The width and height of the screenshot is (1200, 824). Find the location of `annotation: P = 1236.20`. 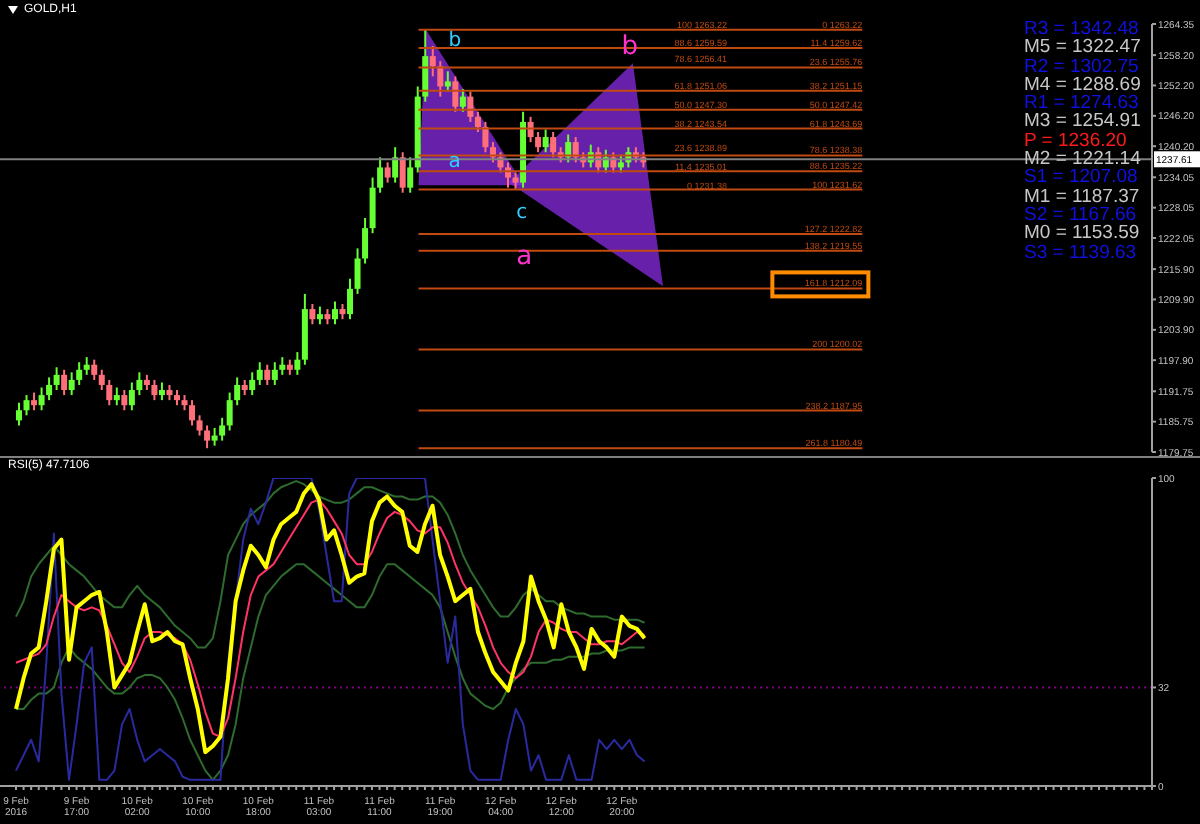

annotation: P = 1236.20 is located at coordinates (1075, 140).